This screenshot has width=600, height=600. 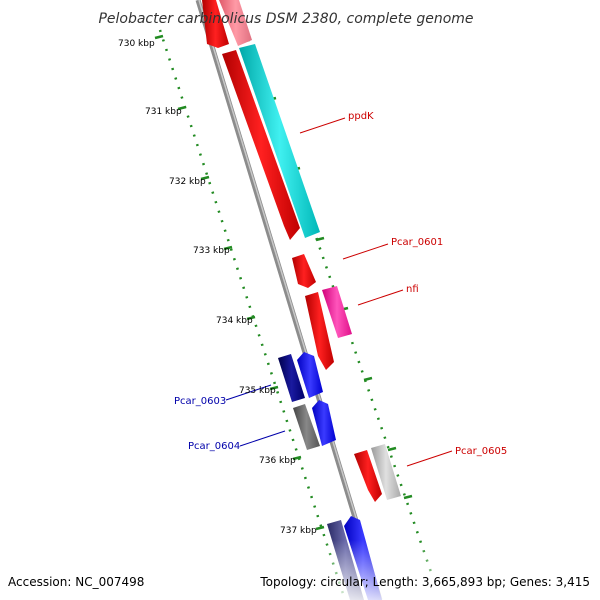 I want to click on gene-pcar-0604-grey, so click(x=306, y=427).